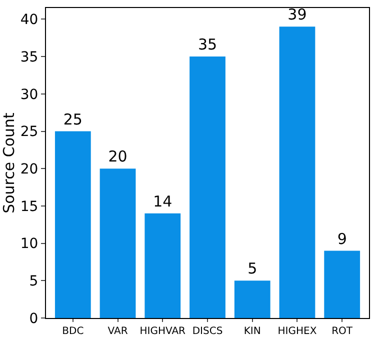 This screenshot has width=374, height=341. What do you see at coordinates (9, 163) in the screenshot?
I see `y-axis-title: Source Count` at bounding box center [9, 163].